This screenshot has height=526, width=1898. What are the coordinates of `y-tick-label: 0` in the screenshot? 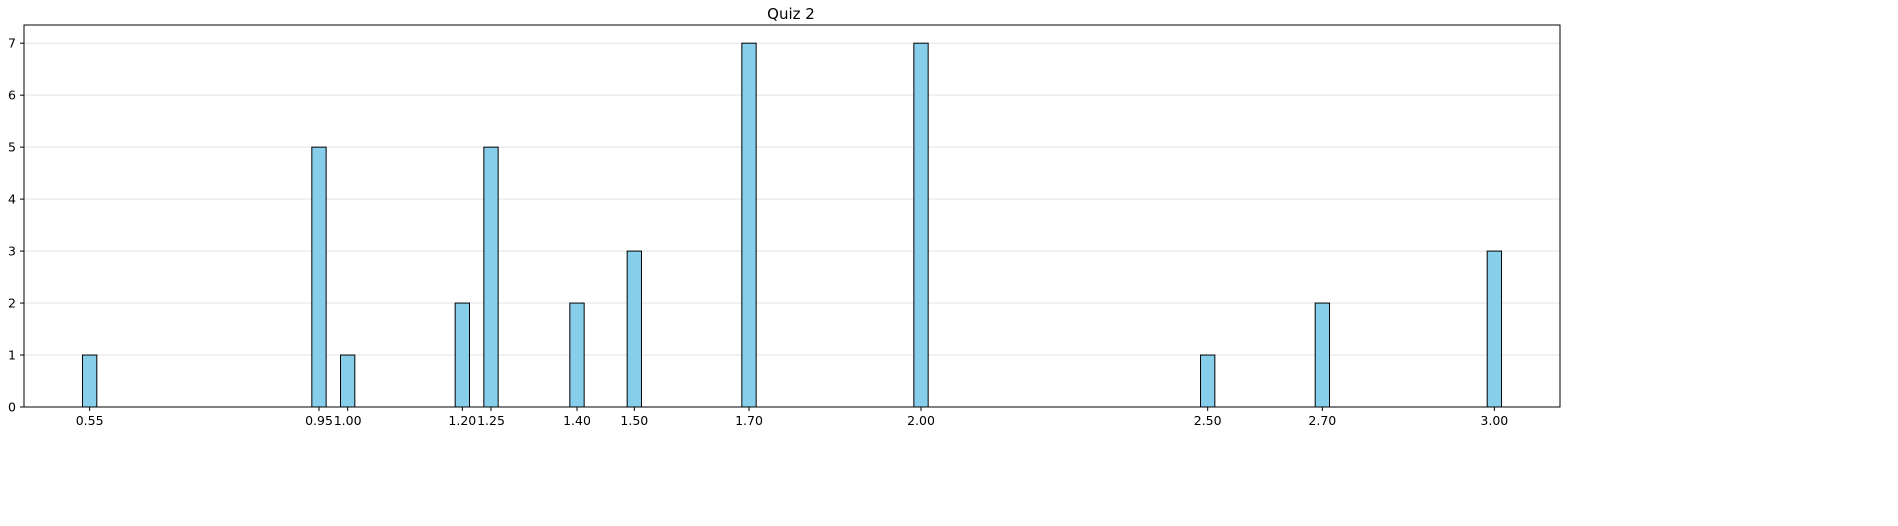 It's located at (12, 407).